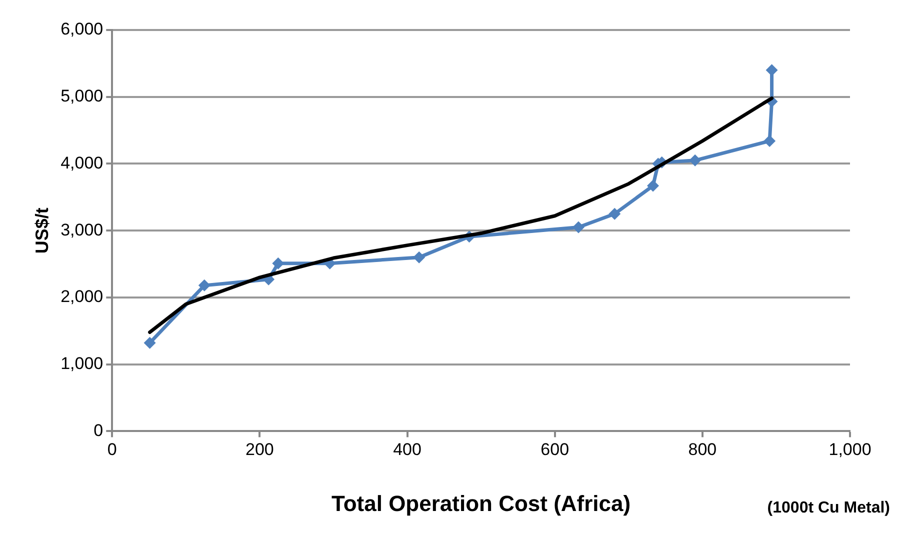 The image size is (904, 560). Describe the element at coordinates (42, 231) in the screenshot. I see `y-axis-title: US$/t` at that location.